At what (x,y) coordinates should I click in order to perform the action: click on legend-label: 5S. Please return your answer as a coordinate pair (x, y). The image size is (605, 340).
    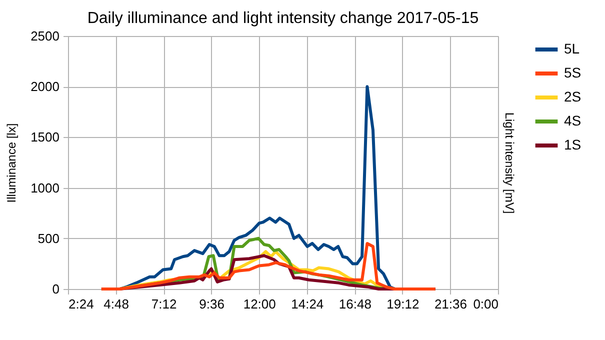
    Looking at the image, I should click on (573, 72).